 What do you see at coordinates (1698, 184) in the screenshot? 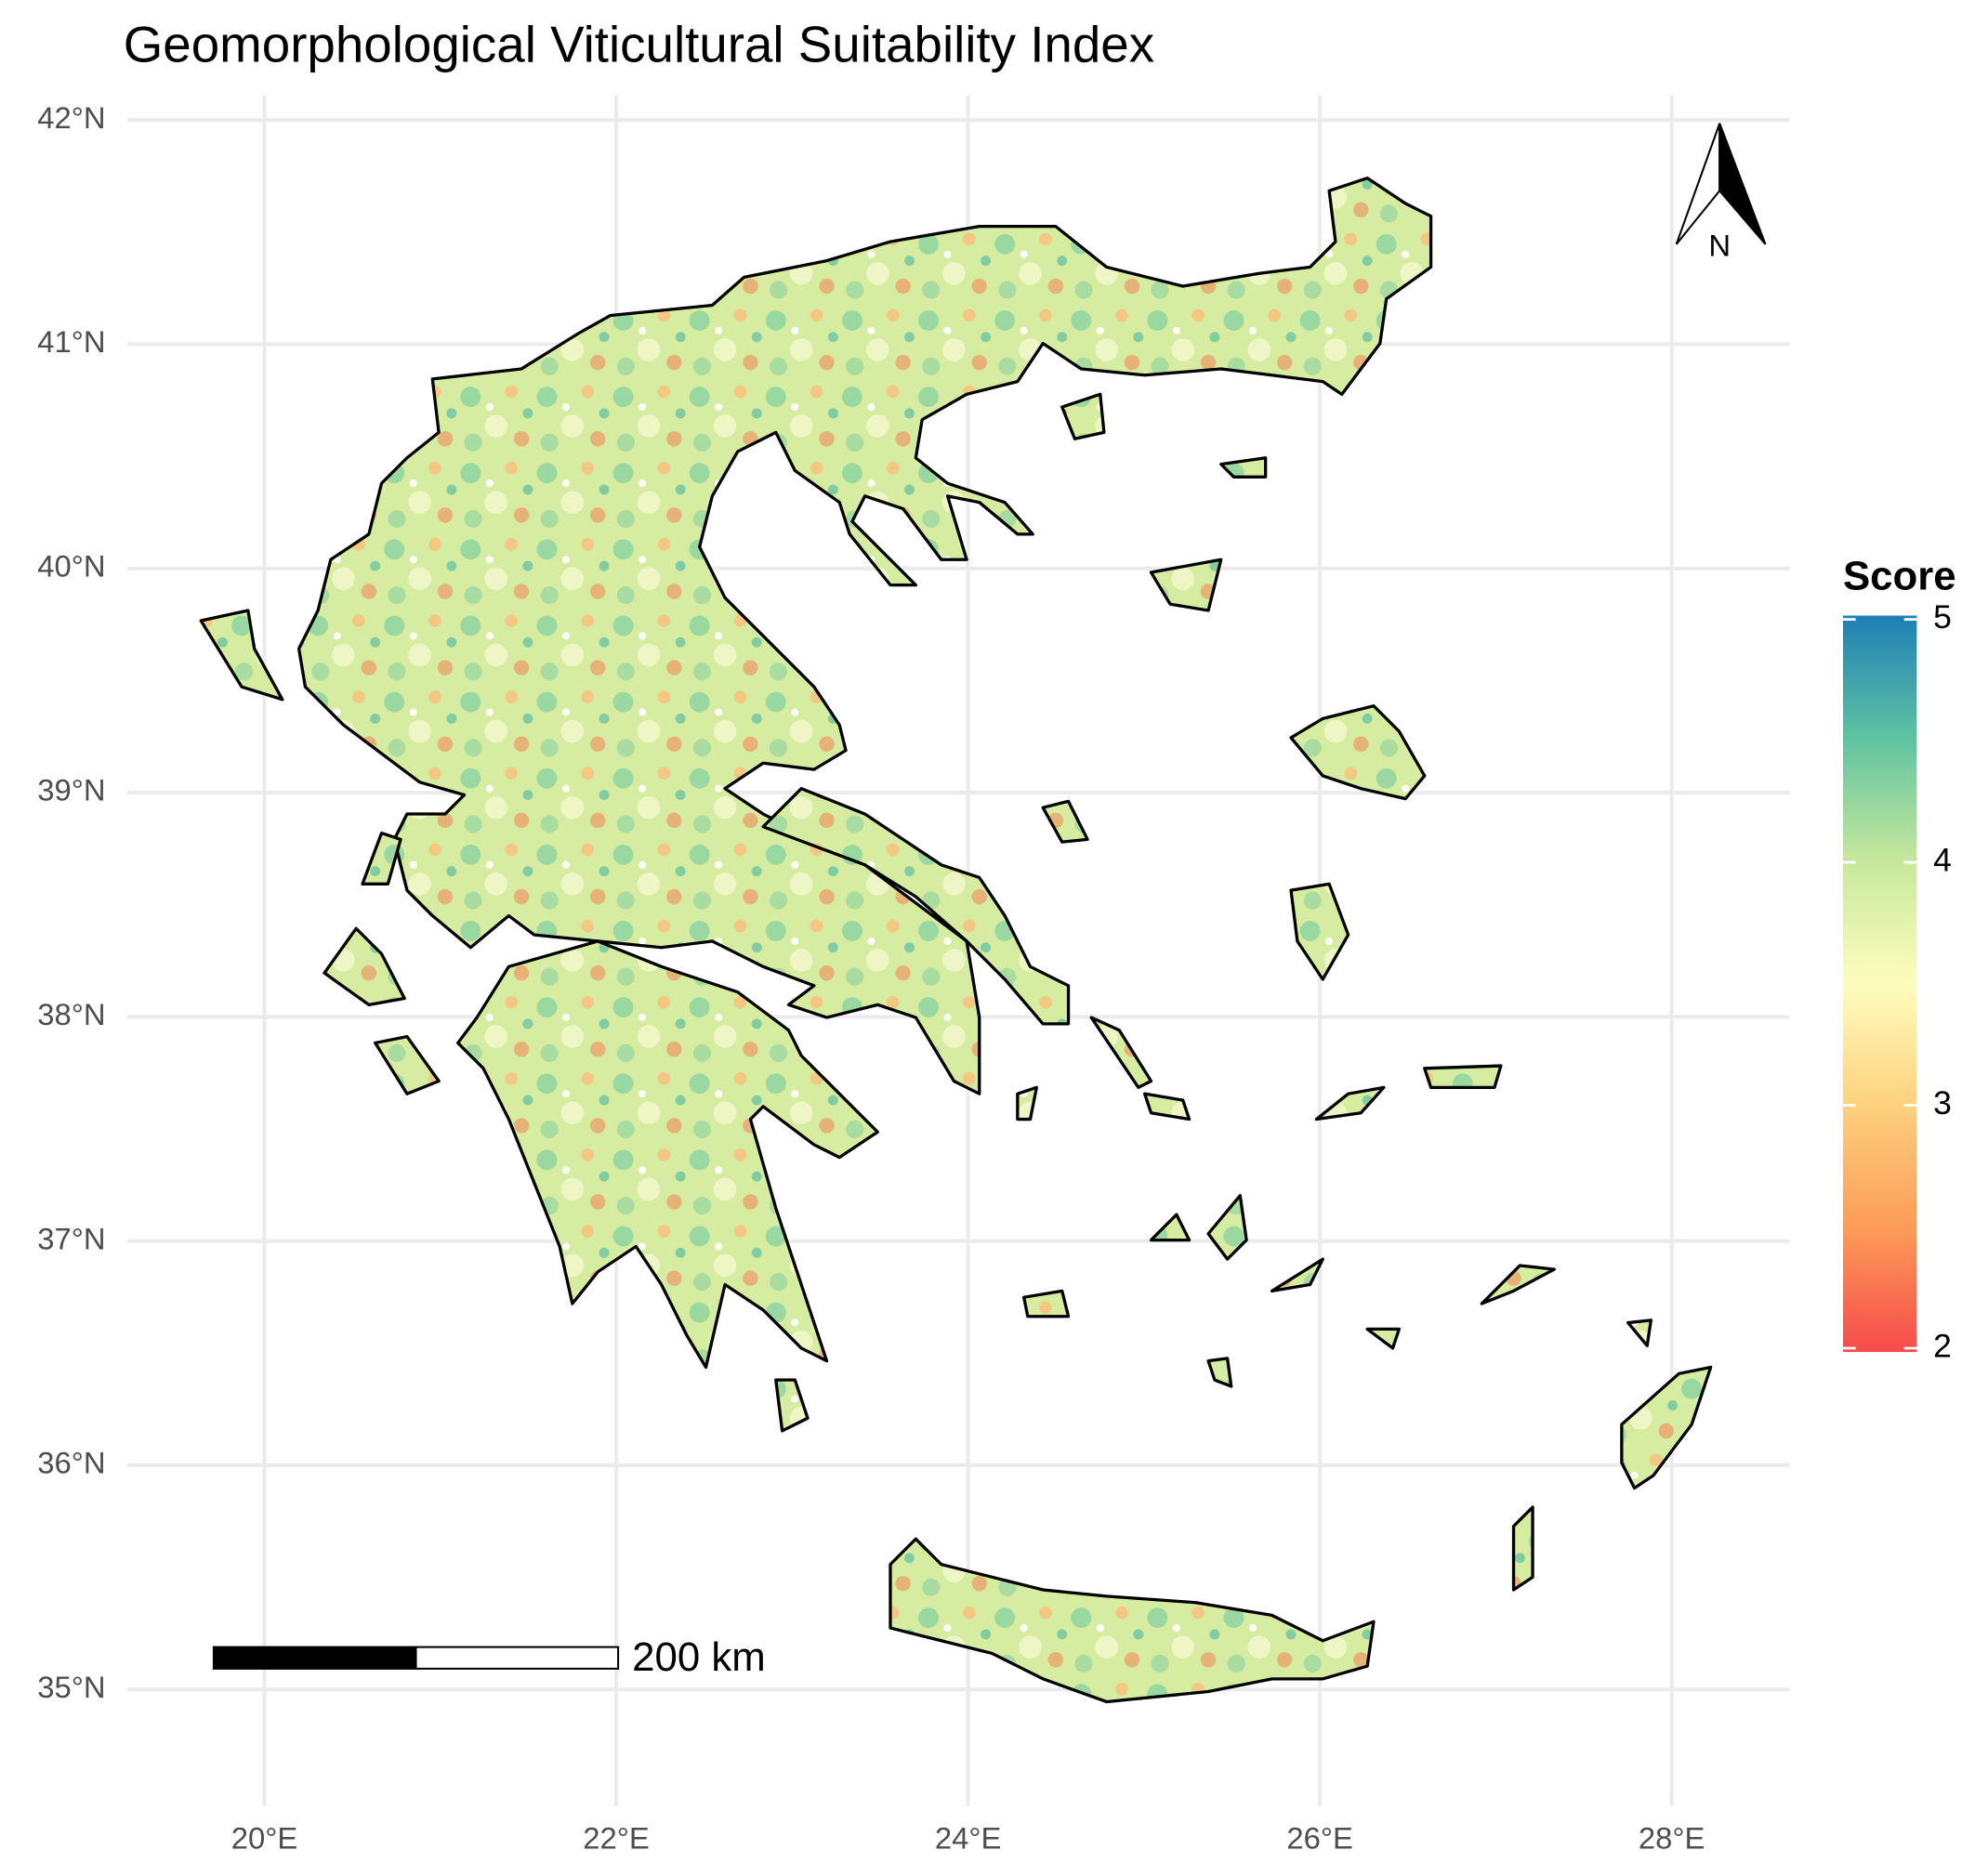
I see `north-arrow-left` at bounding box center [1698, 184].